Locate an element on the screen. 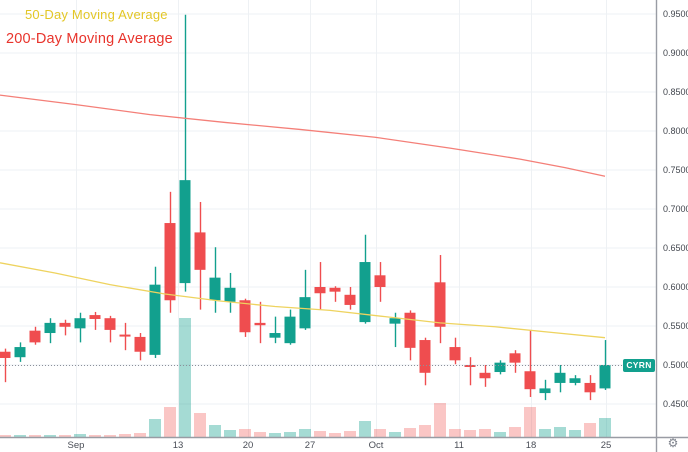 The height and width of the screenshot is (452, 688). time-axis-label: 11 is located at coordinates (459, 445).